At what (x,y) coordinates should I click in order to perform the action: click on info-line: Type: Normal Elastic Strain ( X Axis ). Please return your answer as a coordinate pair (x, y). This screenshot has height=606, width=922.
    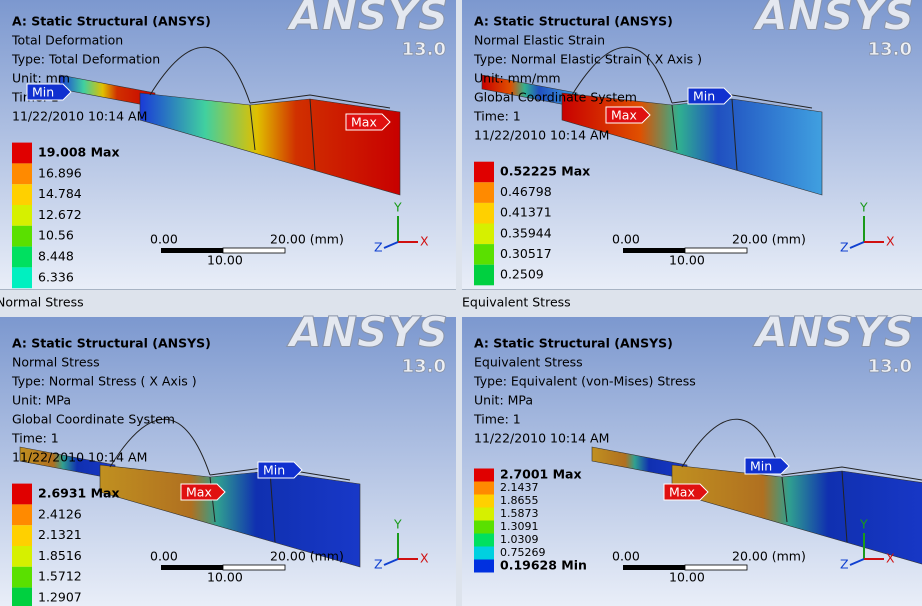
    Looking at the image, I should click on (587, 59).